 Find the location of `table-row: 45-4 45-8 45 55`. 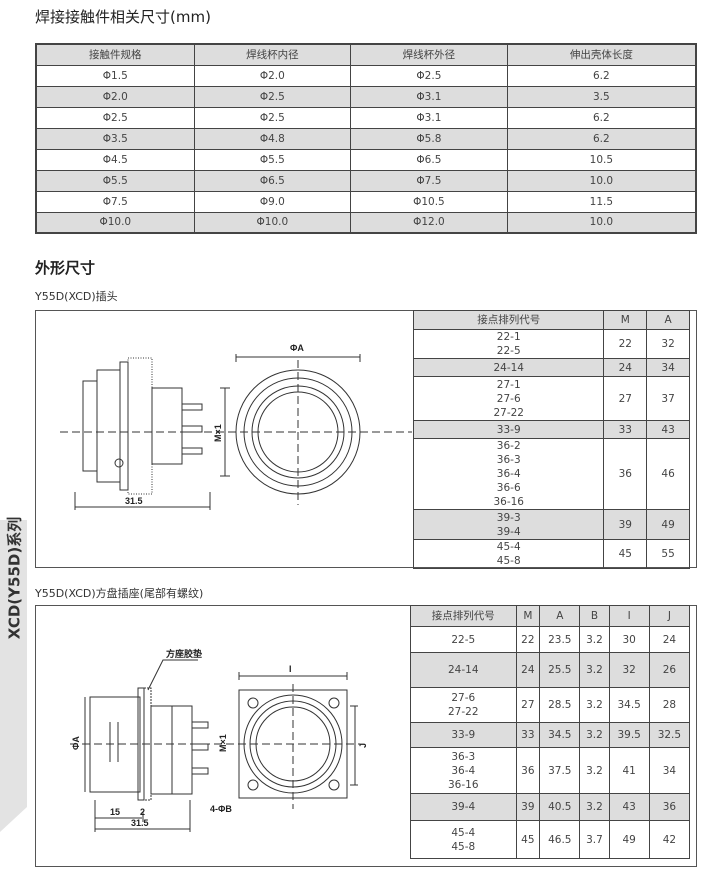

table-row: 45-4 45-8 45 55 is located at coordinates (551, 554).